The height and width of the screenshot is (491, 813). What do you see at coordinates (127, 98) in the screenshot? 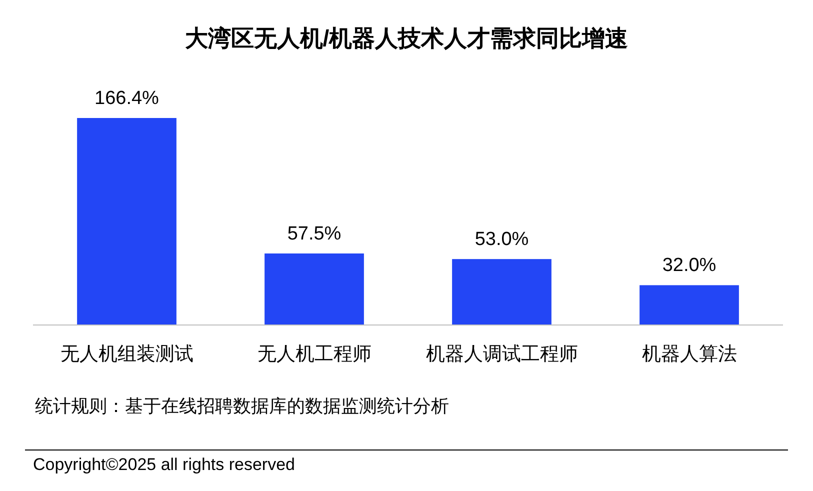
I see `data-label: 166.4%` at bounding box center [127, 98].